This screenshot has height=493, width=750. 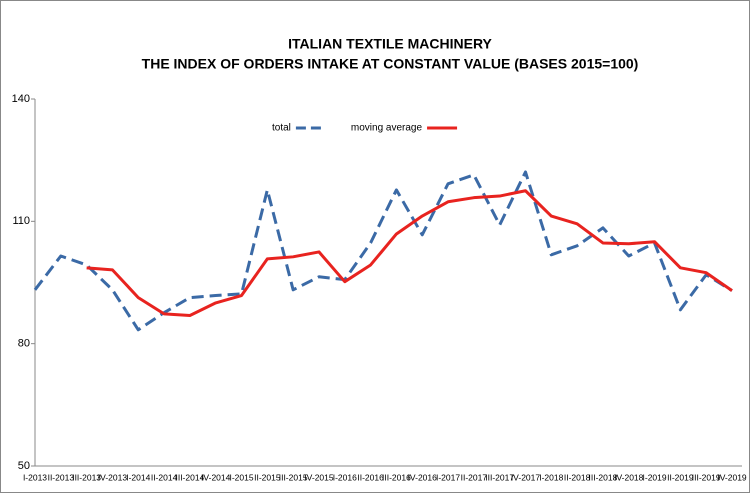 I want to click on y-tick-label: 140, so click(x=21, y=99).